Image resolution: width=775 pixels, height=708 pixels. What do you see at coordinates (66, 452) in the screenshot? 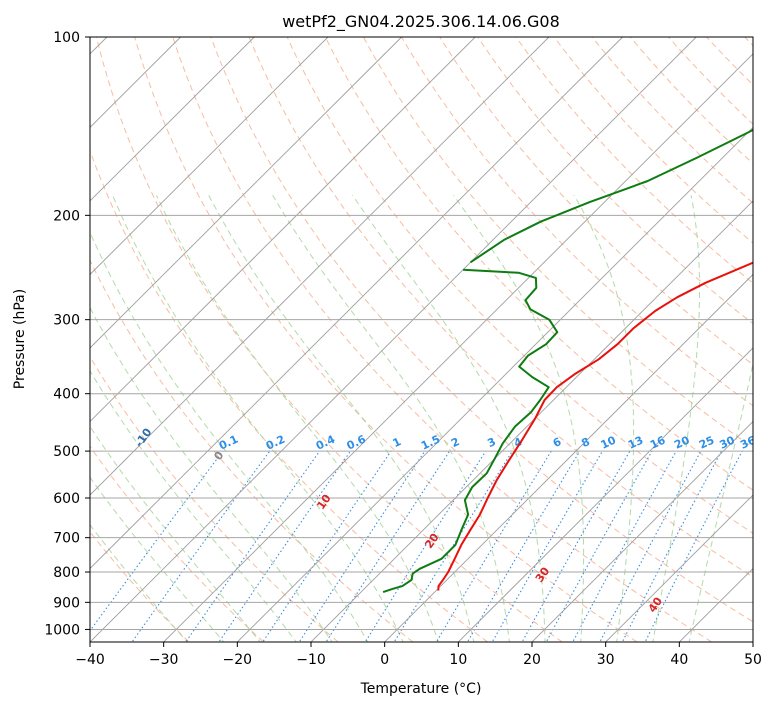
I see `y-tick-label: 500` at bounding box center [66, 452].